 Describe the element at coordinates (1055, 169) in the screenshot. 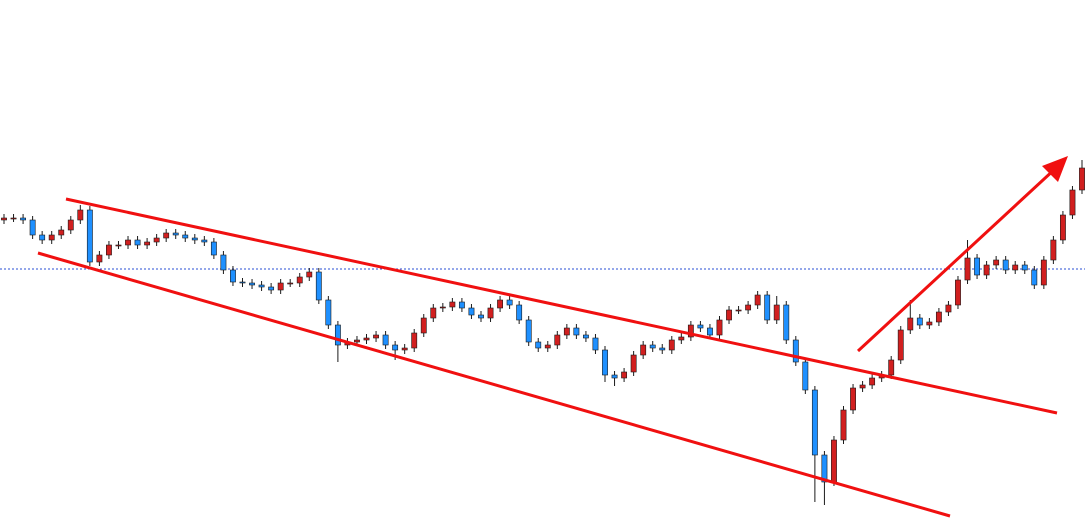

I see `arrow-head` at that location.